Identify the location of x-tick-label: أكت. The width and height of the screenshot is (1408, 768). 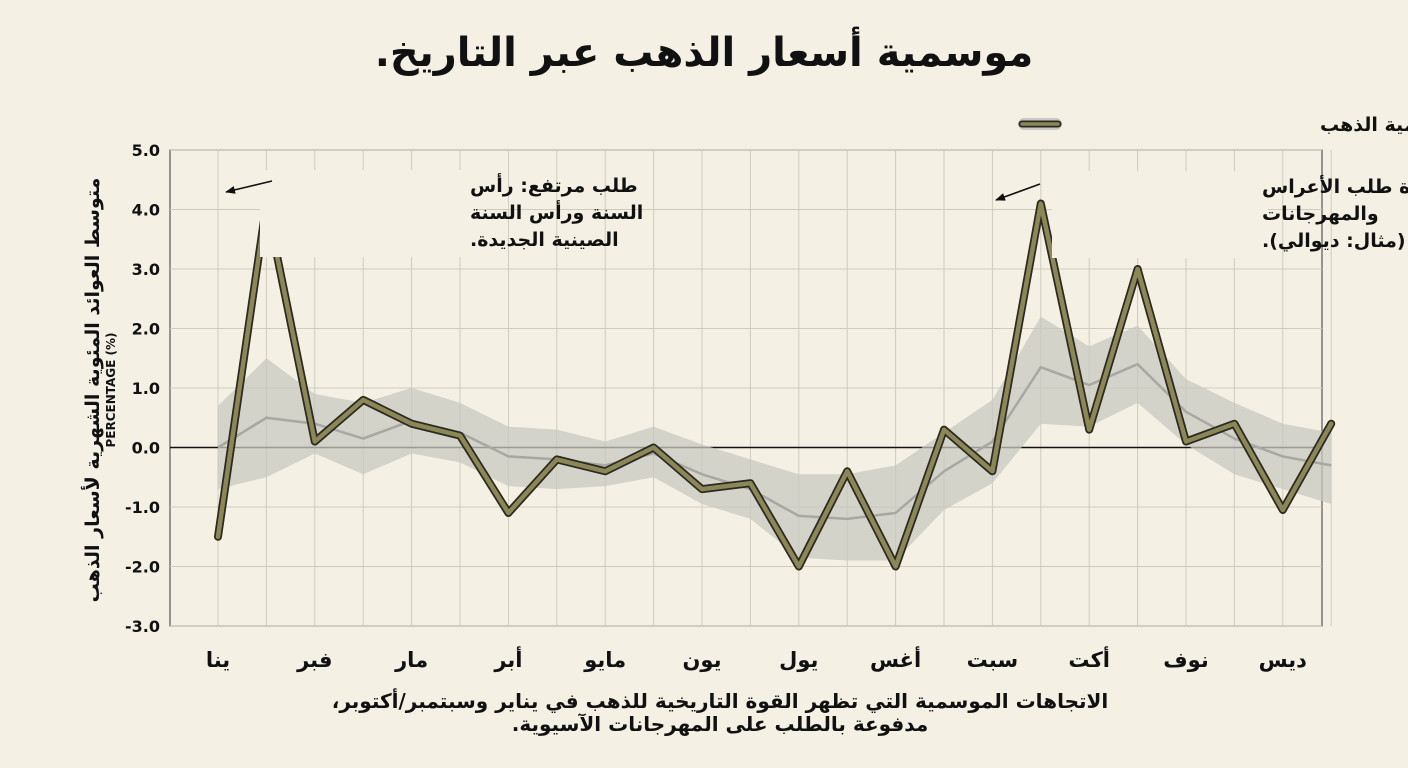
(1089, 658).